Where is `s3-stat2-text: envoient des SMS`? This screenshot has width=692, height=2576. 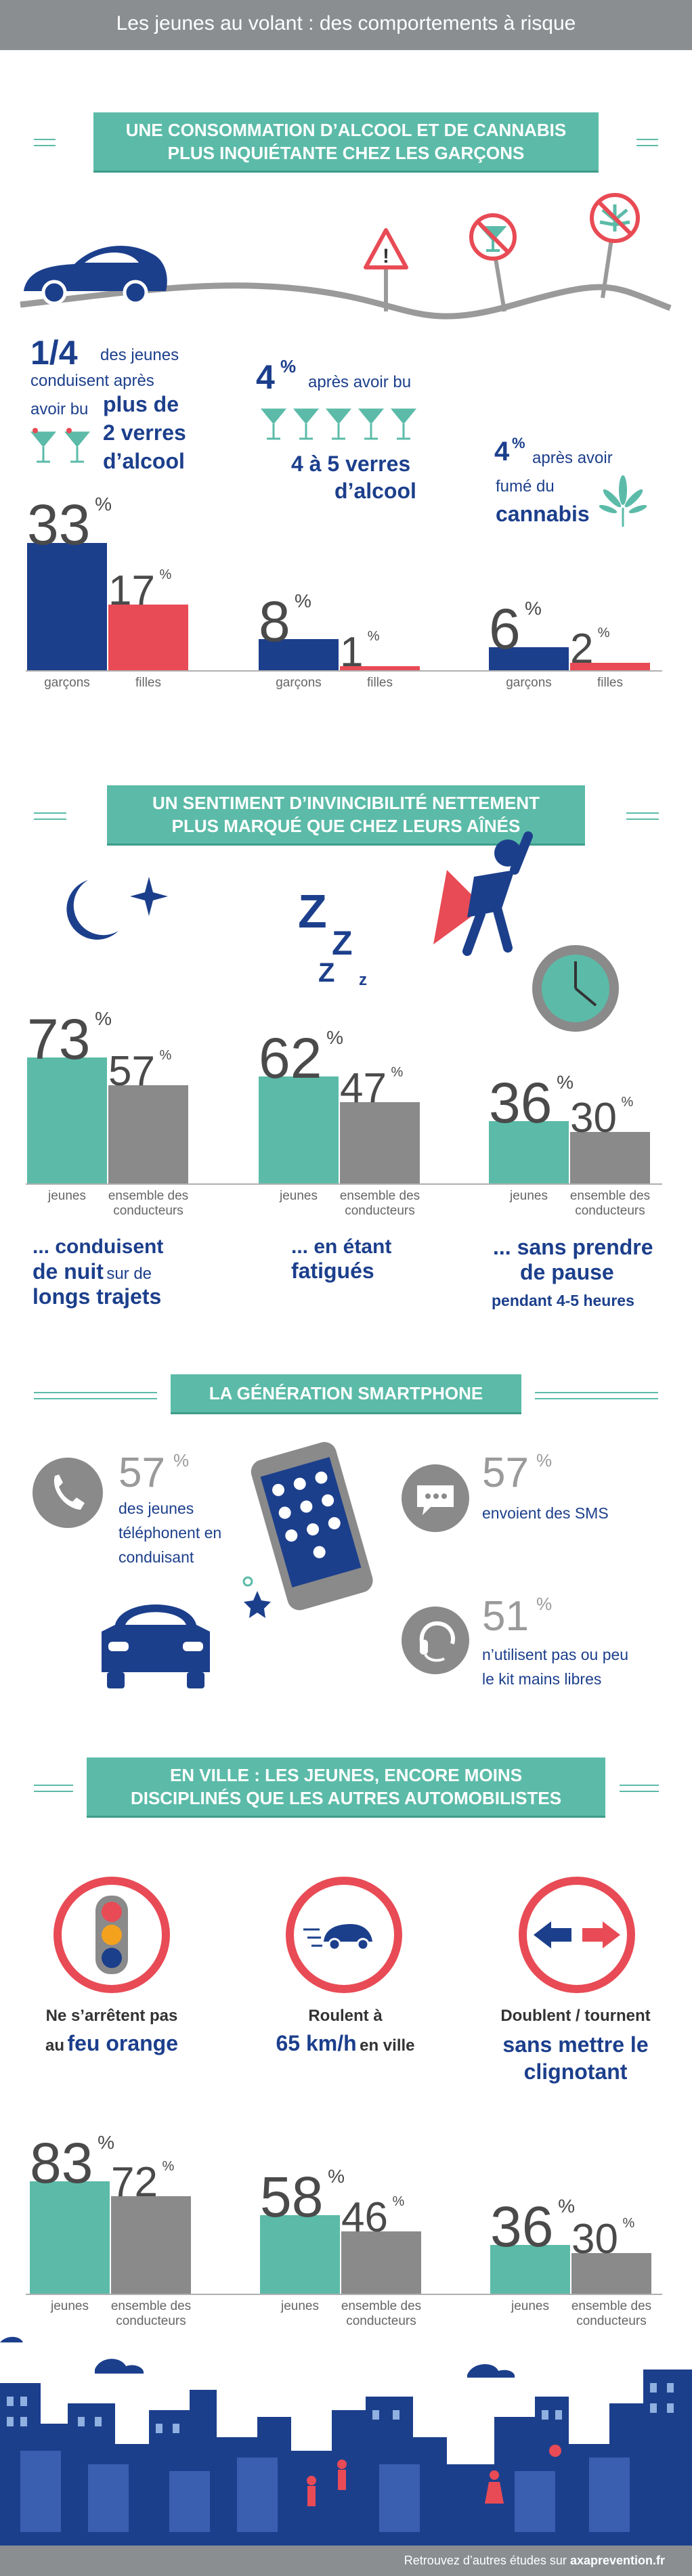 s3-stat2-text: envoient des SMS is located at coordinates (545, 1513).